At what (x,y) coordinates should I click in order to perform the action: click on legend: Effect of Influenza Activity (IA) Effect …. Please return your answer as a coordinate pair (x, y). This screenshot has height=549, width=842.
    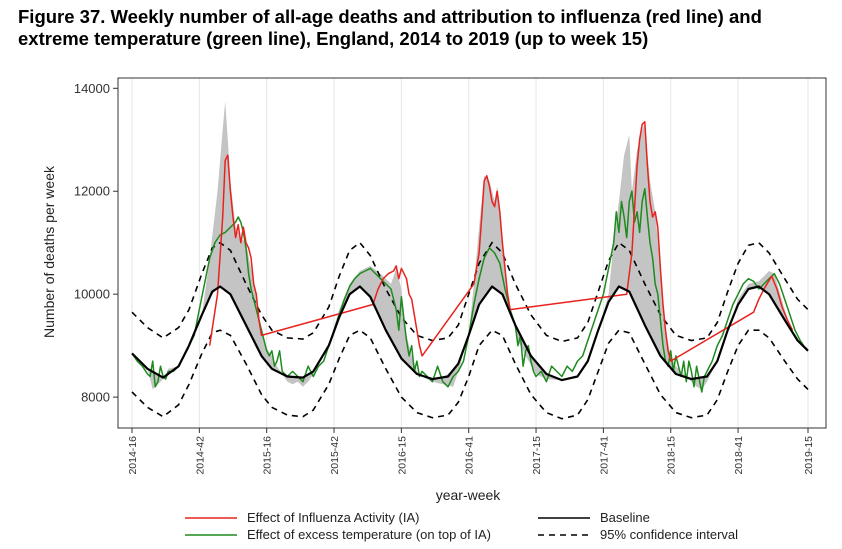
    Looking at the image, I should click on (461, 526).